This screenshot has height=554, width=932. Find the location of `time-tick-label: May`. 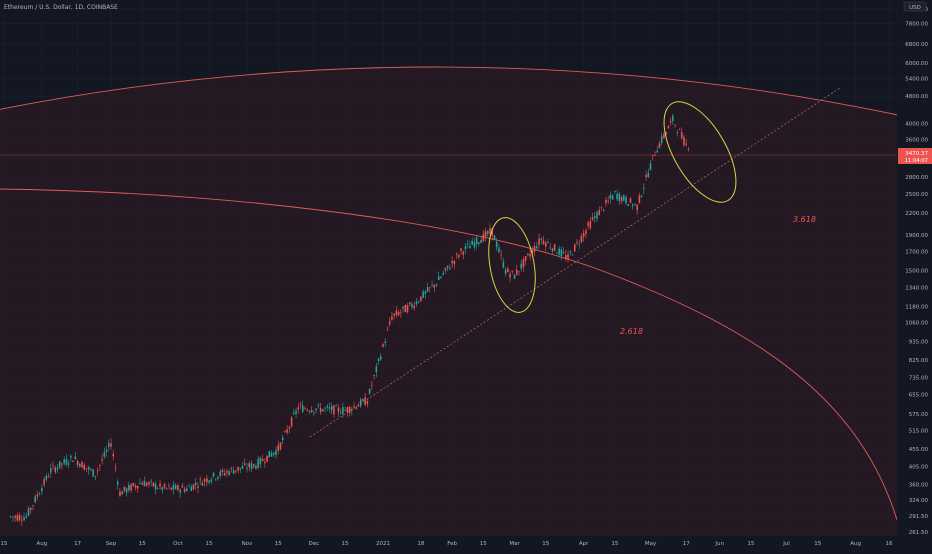

time-tick-label: May is located at coordinates (651, 544).